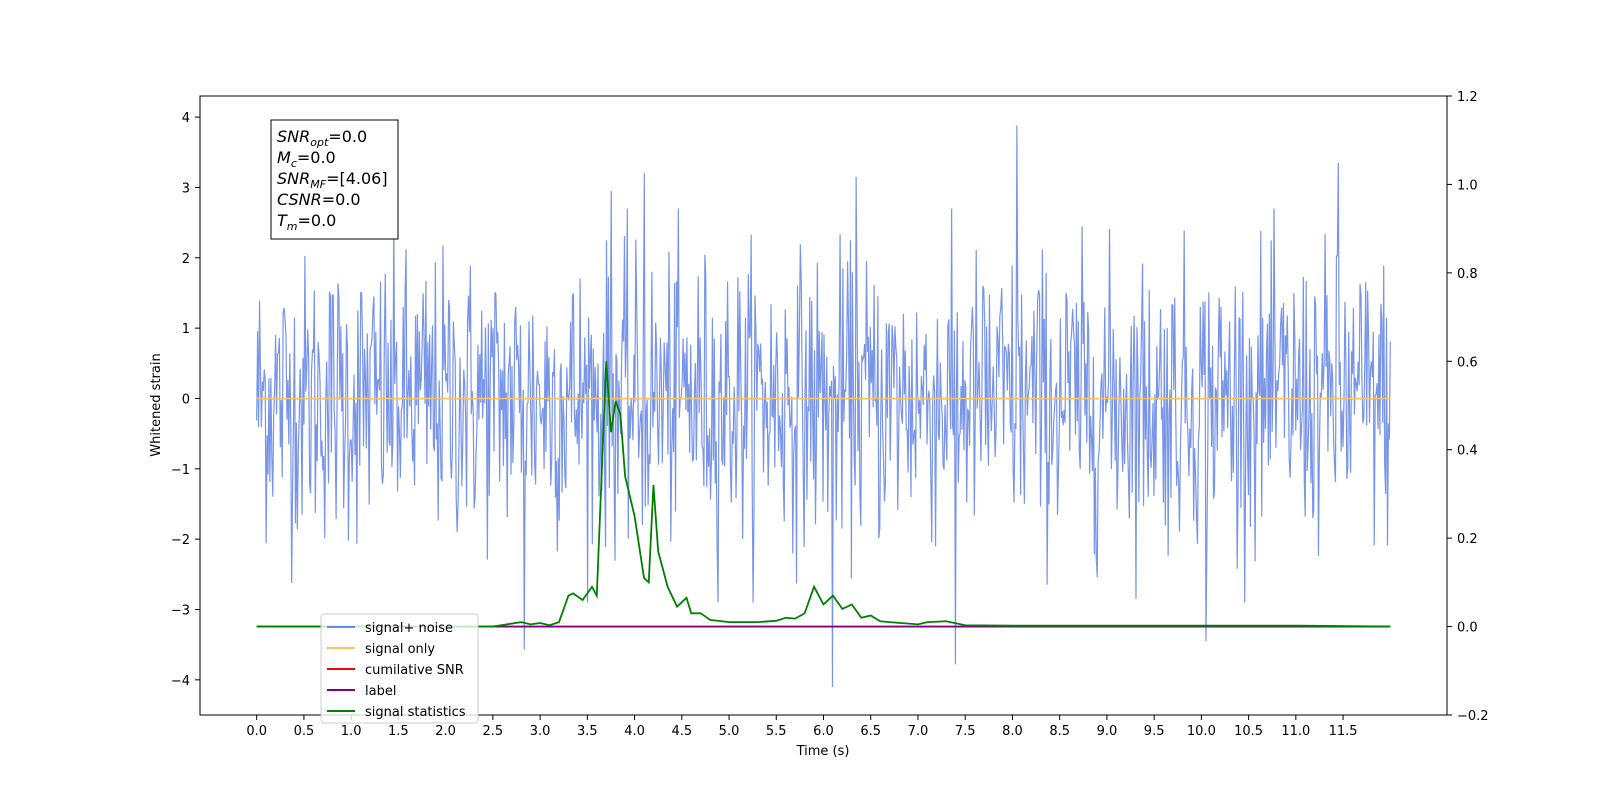 The width and height of the screenshot is (1600, 800). I want to click on y-tick-label: −1, so click(180, 470).